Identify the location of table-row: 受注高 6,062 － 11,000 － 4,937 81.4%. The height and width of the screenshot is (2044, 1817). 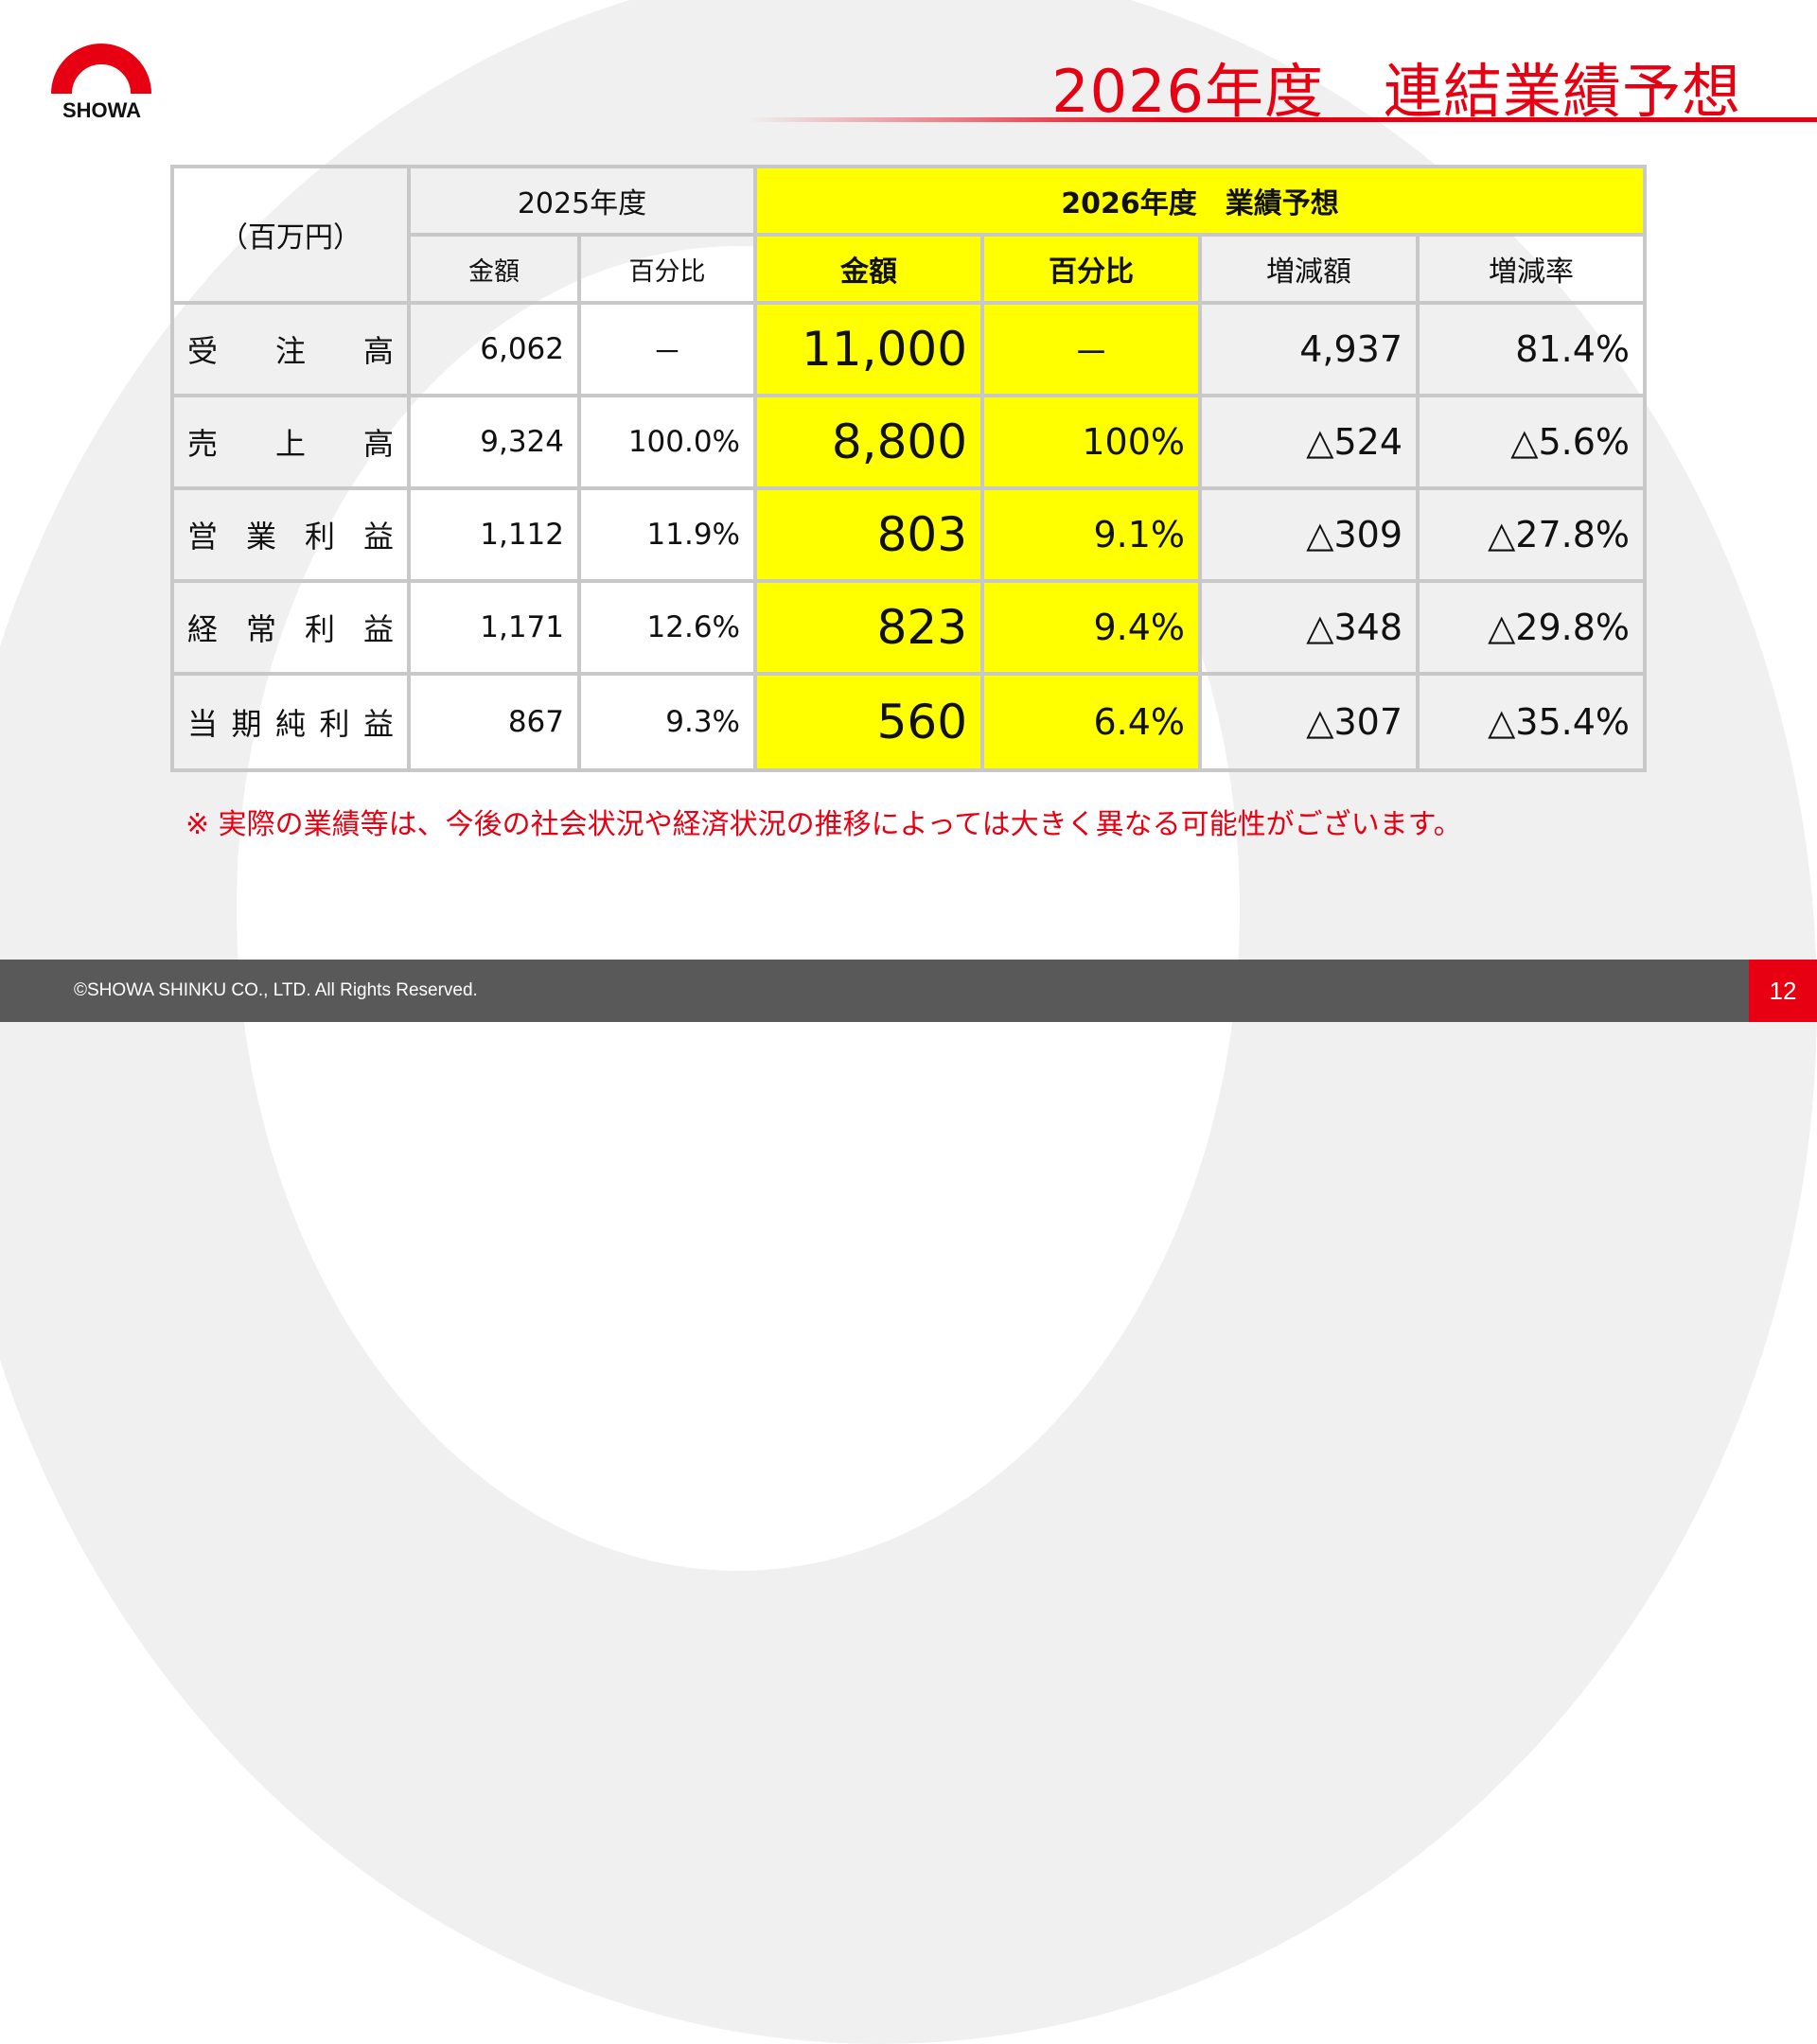
(909, 349).